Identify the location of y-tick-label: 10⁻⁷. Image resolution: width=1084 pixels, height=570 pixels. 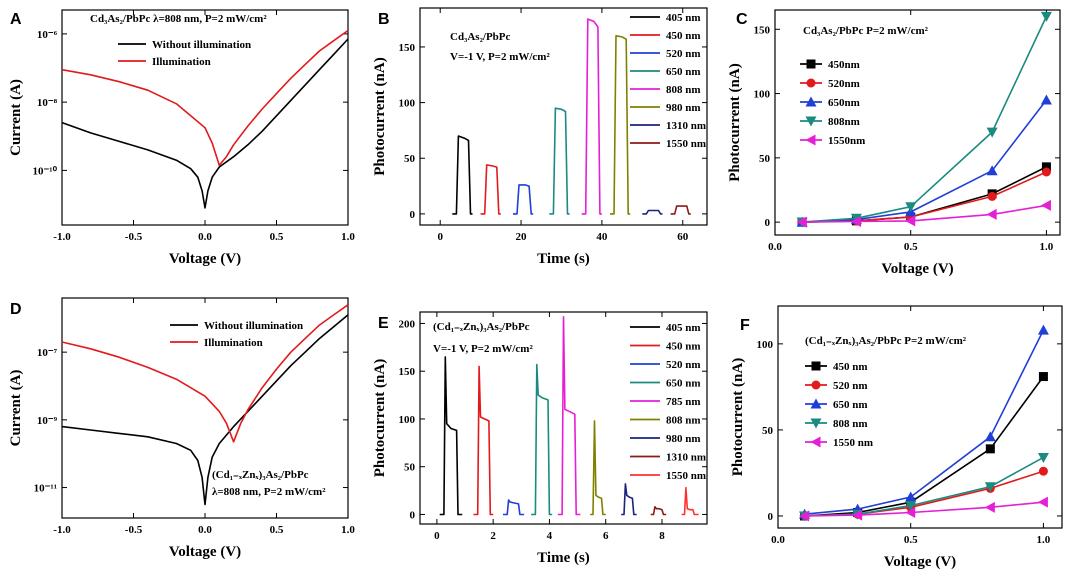
(47, 353).